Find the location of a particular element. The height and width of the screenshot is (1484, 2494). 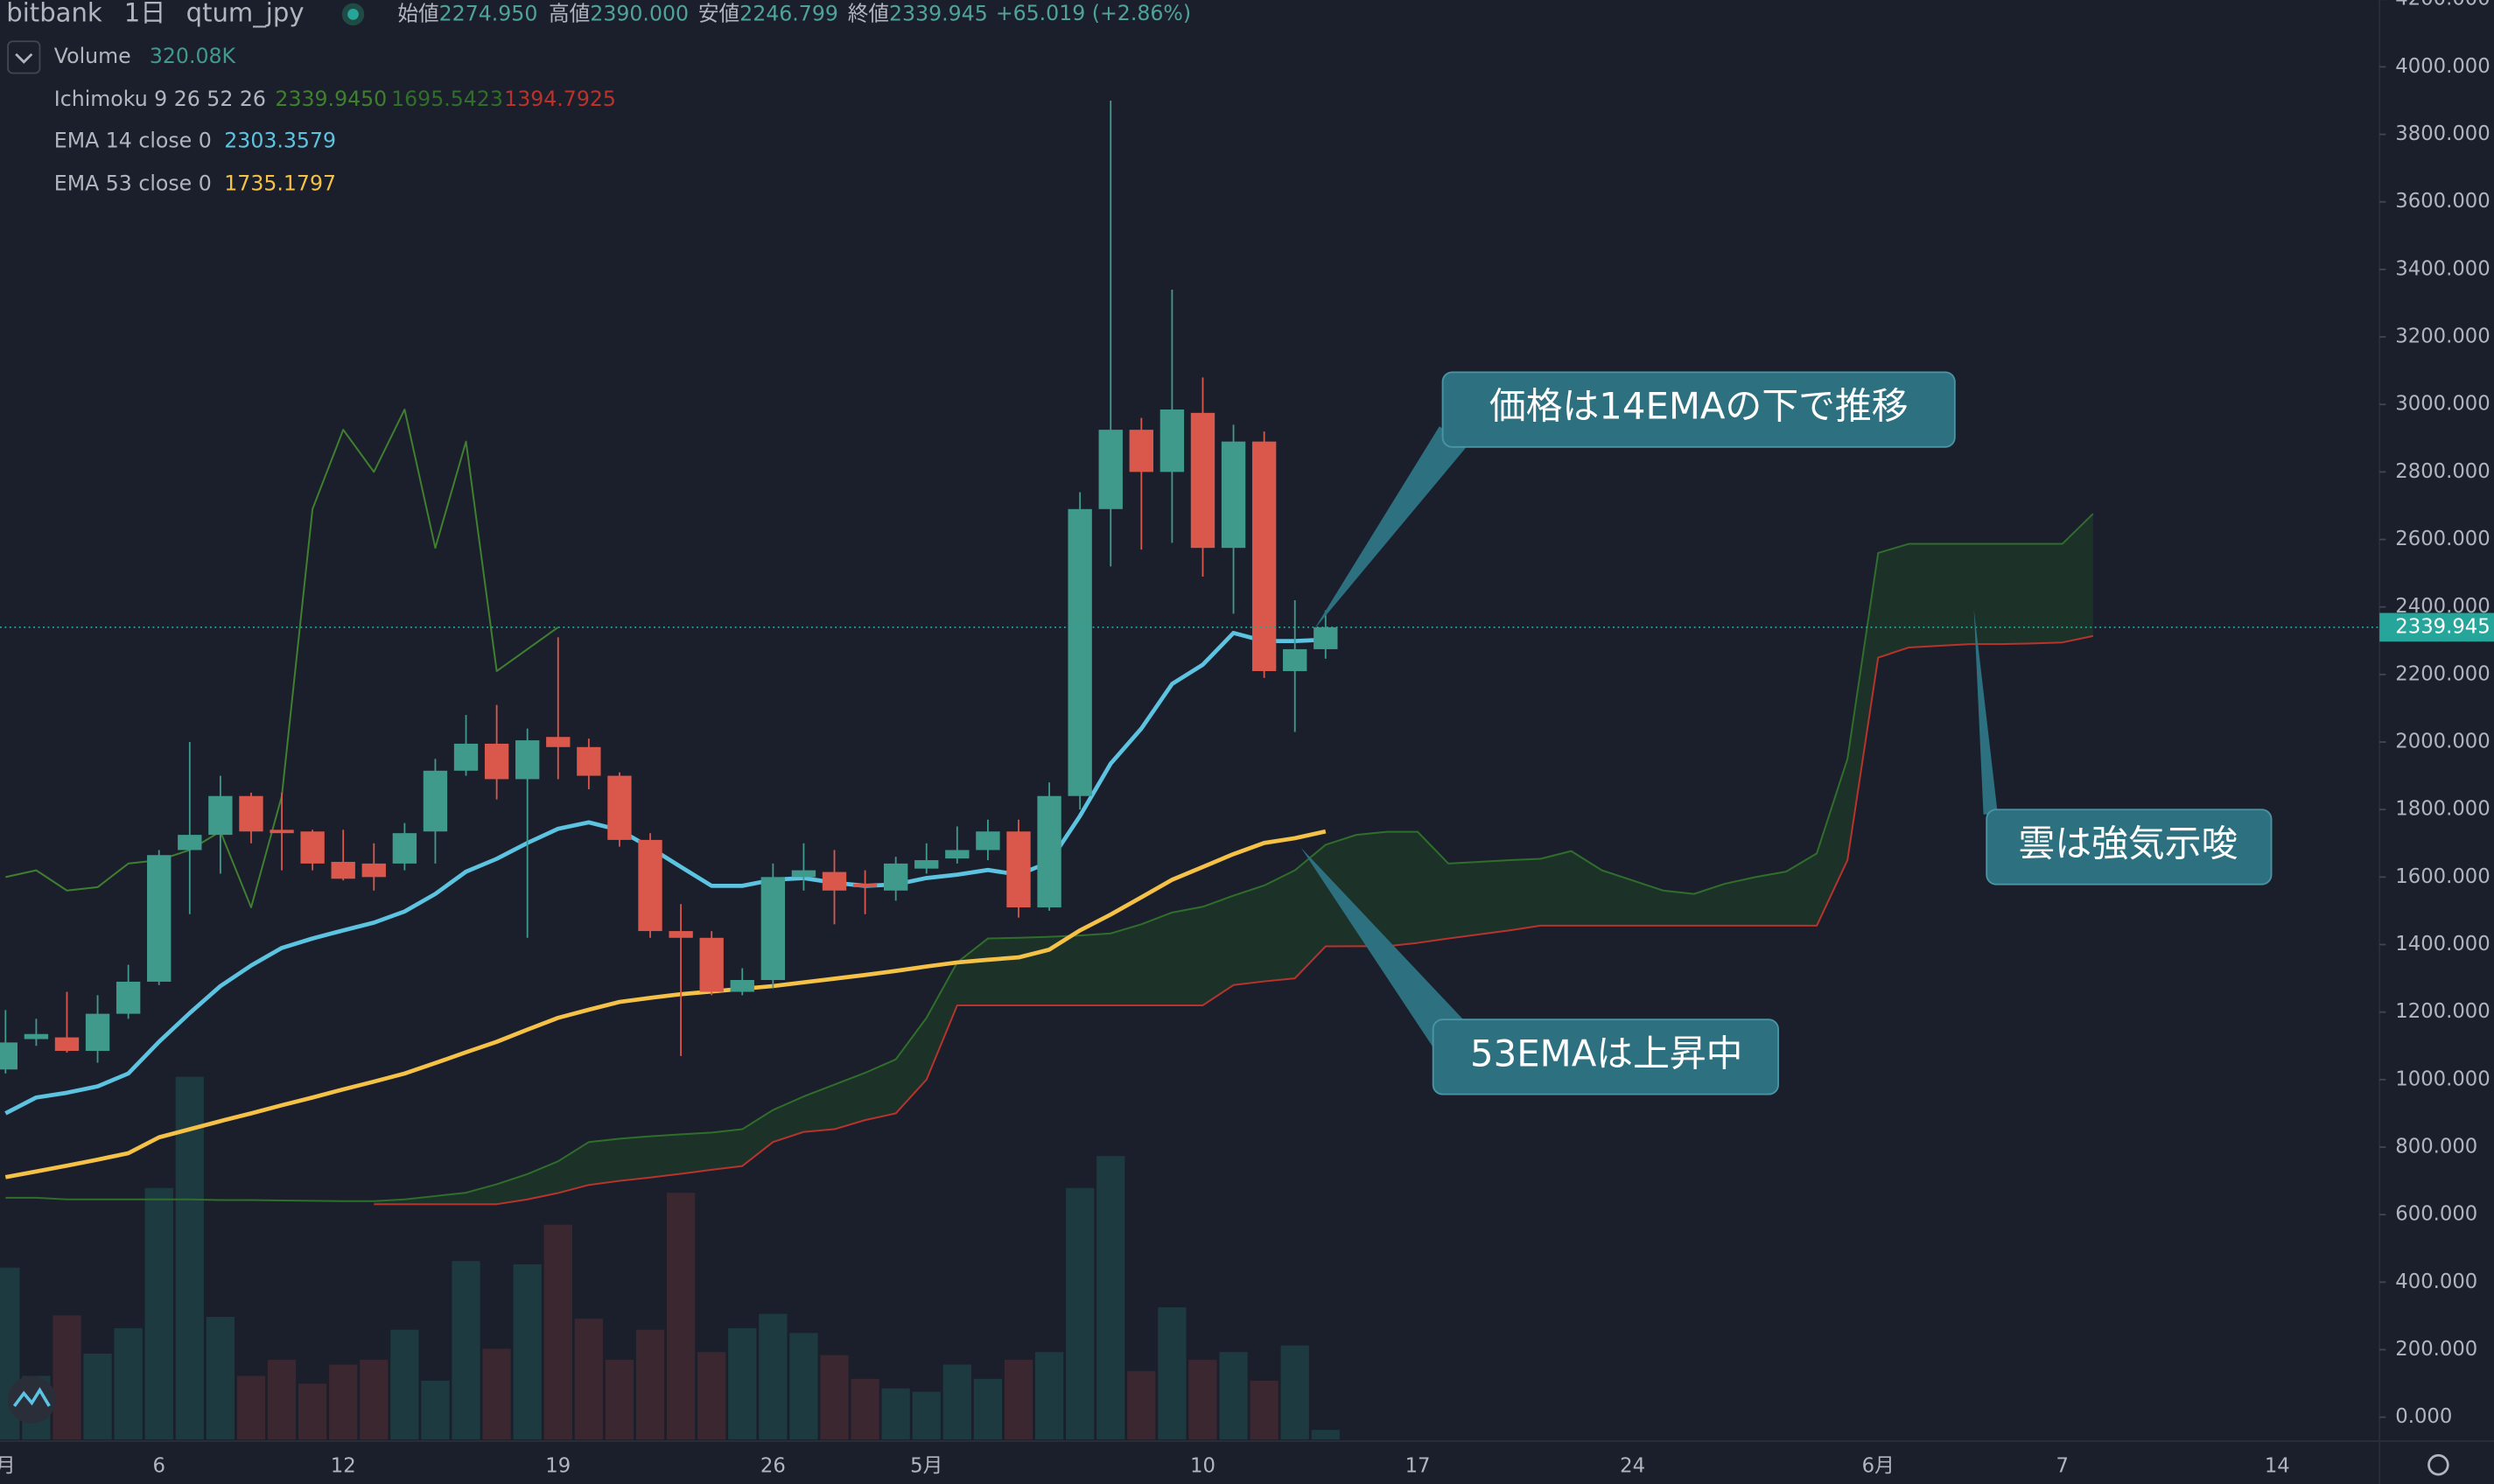

y-tick-label: 1400.000 is located at coordinates (2442, 944).